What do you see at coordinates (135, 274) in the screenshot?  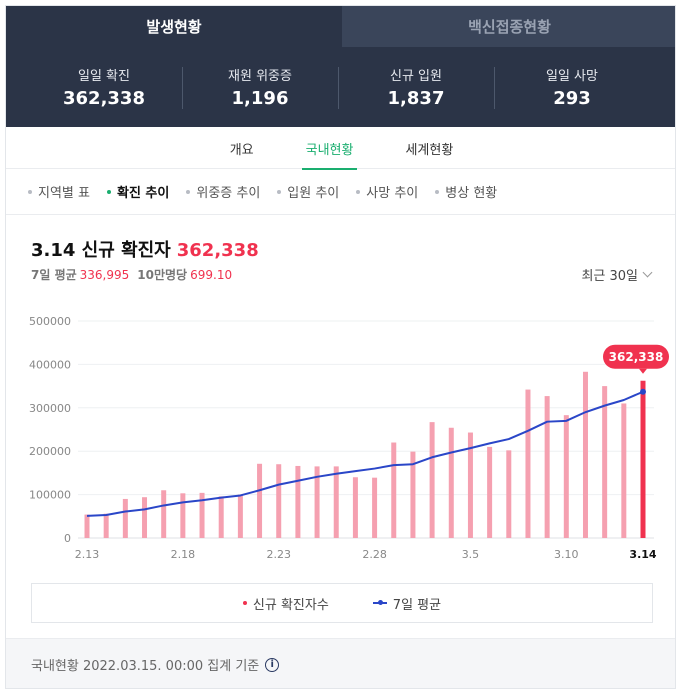 I see `chart-subinfo: 7일 평균 336,995 10만명당 699.10` at bounding box center [135, 274].